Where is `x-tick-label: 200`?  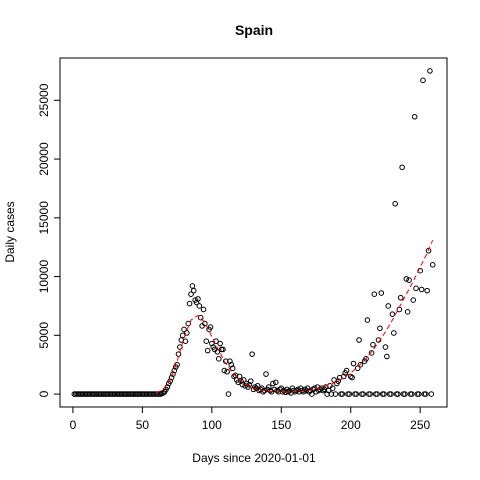
x-tick-label: 200 is located at coordinates (351, 425).